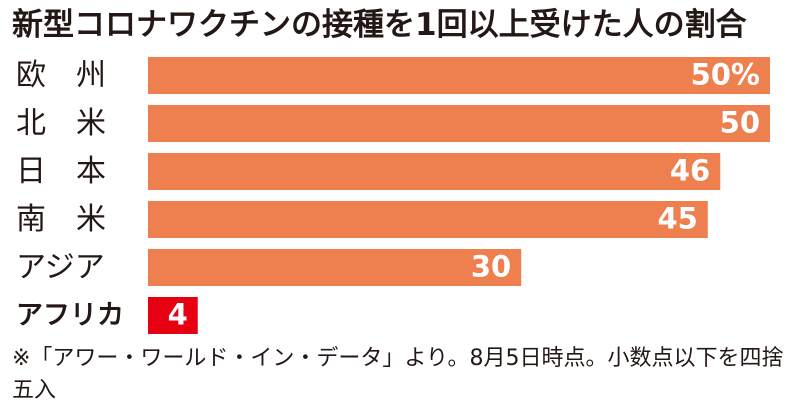  I want to click on category-label: アジア, so click(60, 267).